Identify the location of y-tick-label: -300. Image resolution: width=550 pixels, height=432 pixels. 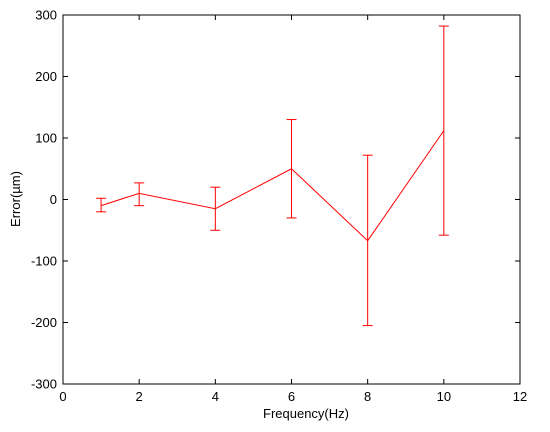
(44, 384).